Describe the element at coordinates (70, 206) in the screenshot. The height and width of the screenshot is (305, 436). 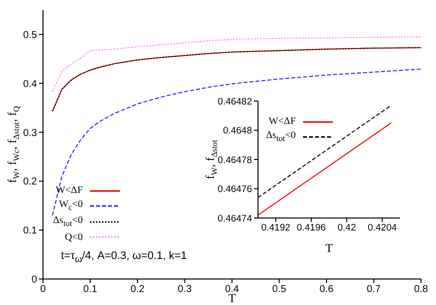
I see `legend-label: W$_{c}$<0` at that location.